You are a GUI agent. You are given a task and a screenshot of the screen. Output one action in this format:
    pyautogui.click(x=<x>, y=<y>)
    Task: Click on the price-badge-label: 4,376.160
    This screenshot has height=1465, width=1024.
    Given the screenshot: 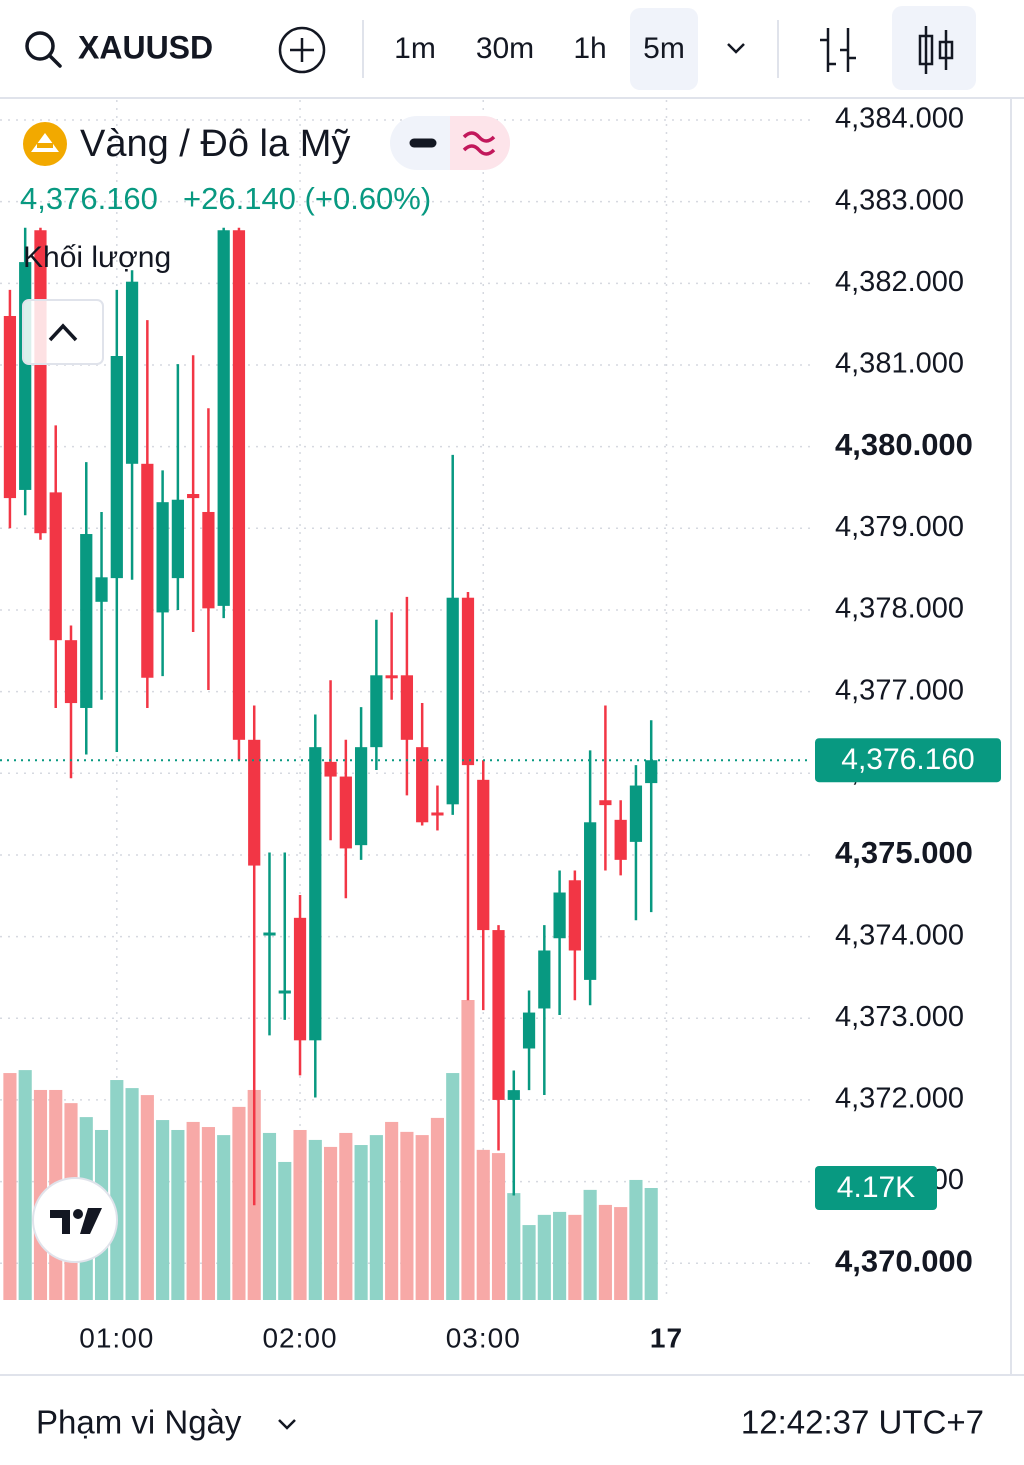 What is the action you would take?
    pyautogui.click(x=907, y=759)
    